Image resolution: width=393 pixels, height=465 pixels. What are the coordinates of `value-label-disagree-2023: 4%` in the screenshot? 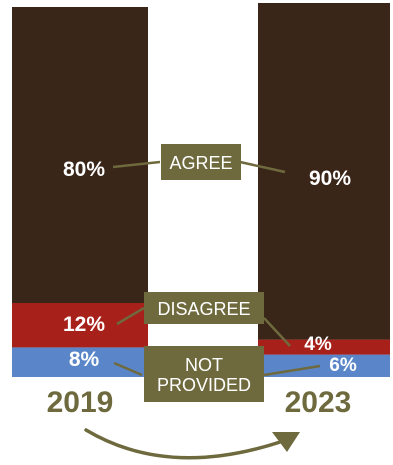 It's located at (318, 344).